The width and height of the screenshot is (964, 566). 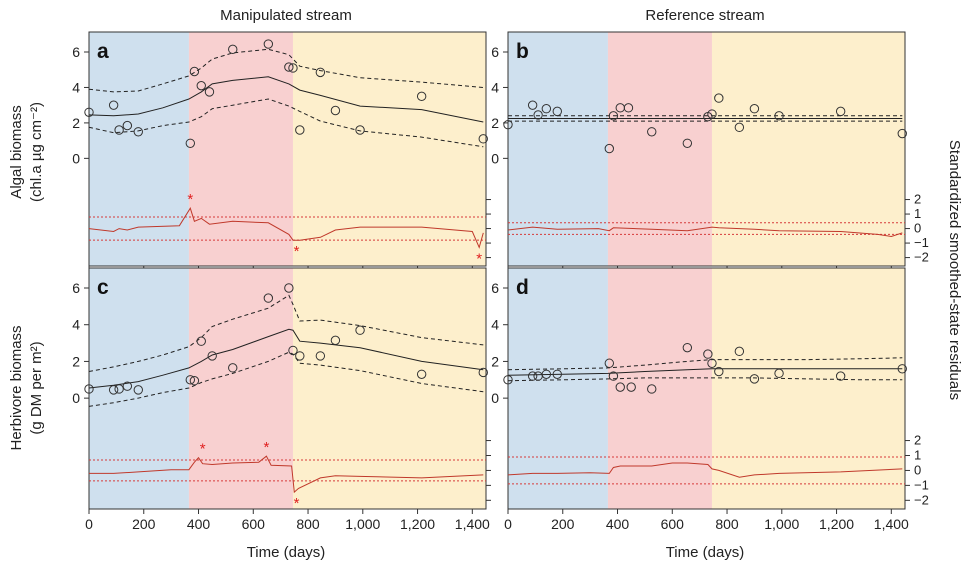 I want to click on y-tick-label-d: 0, so click(x=495, y=398).